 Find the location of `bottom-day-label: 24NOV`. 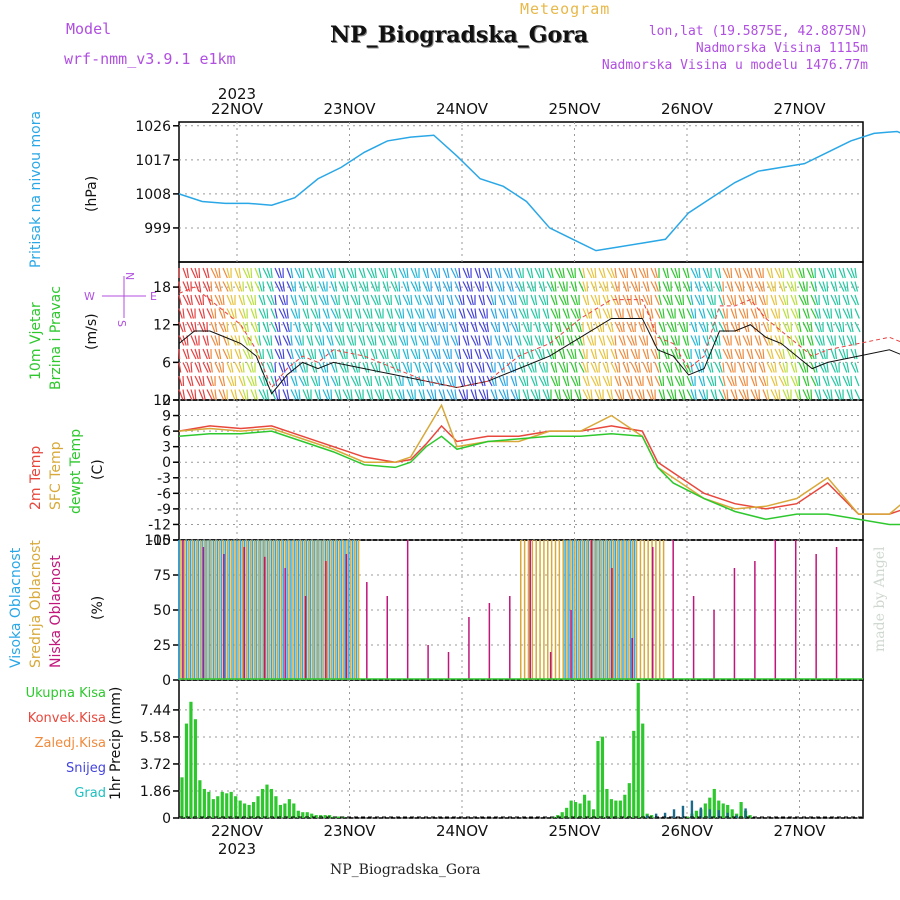

bottom-day-label: 24NOV is located at coordinates (462, 831).